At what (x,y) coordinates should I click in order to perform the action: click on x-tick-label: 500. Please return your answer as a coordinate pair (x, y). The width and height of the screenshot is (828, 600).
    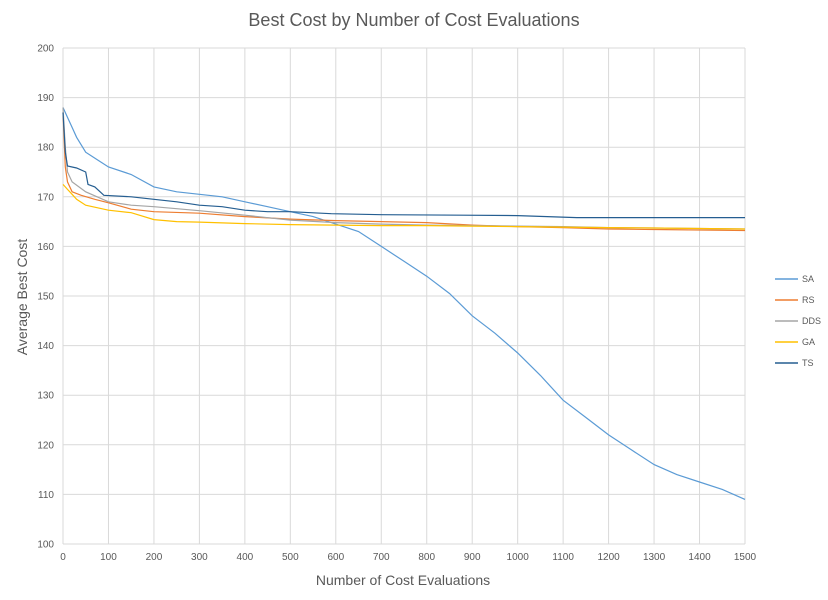
    Looking at the image, I should click on (290, 557).